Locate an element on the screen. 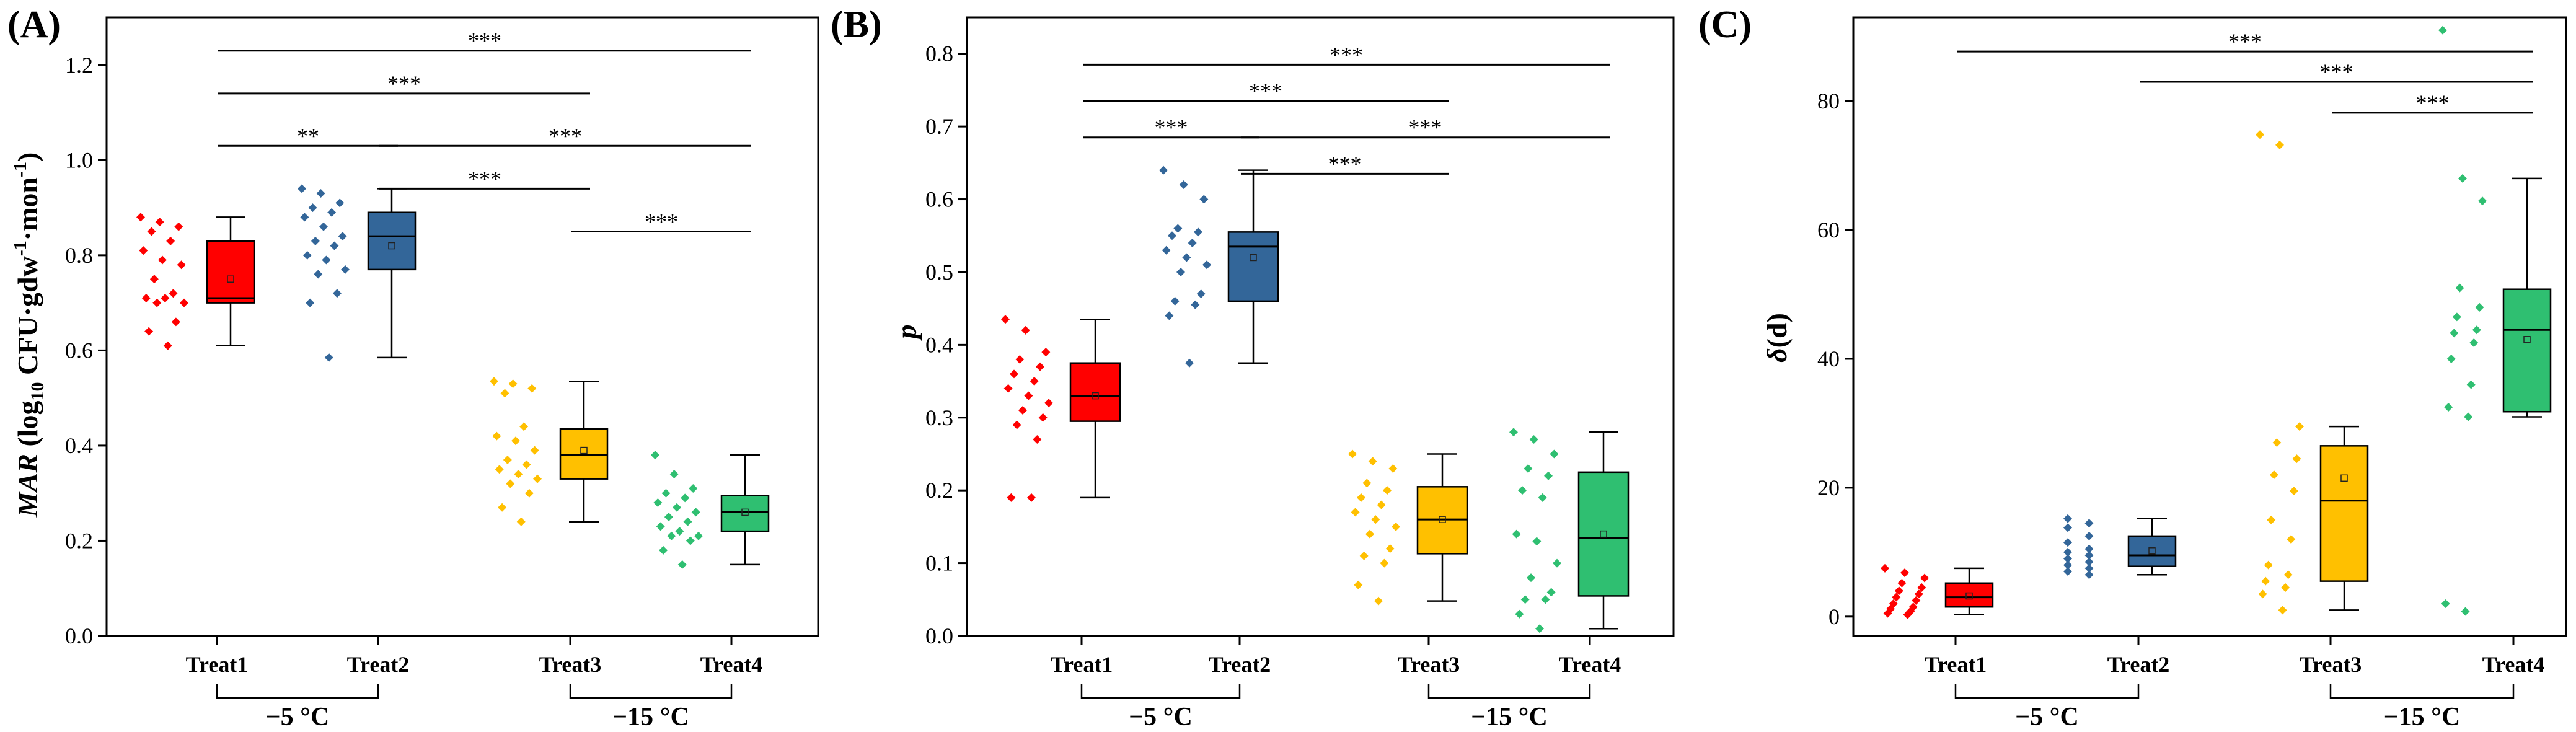 Image resolution: width=2576 pixels, height=732 pixels. panel-a-label: (A) is located at coordinates (34, 25).